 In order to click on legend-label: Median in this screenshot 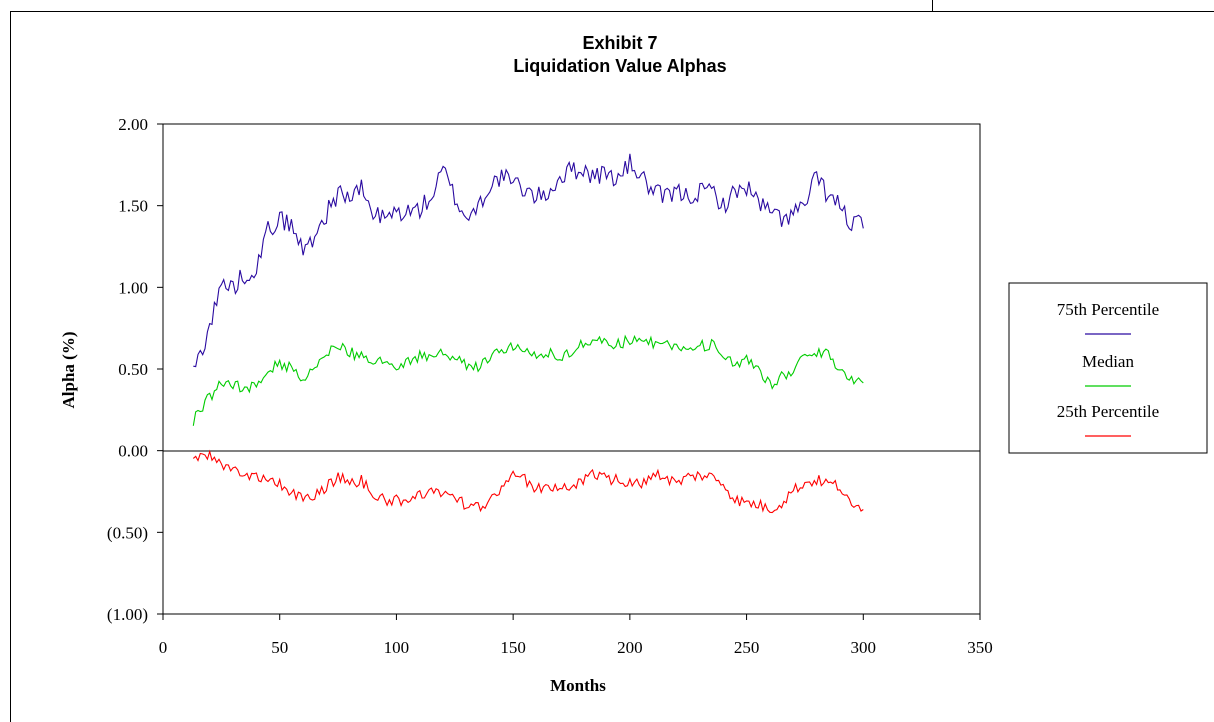, I will do `click(1108, 361)`.